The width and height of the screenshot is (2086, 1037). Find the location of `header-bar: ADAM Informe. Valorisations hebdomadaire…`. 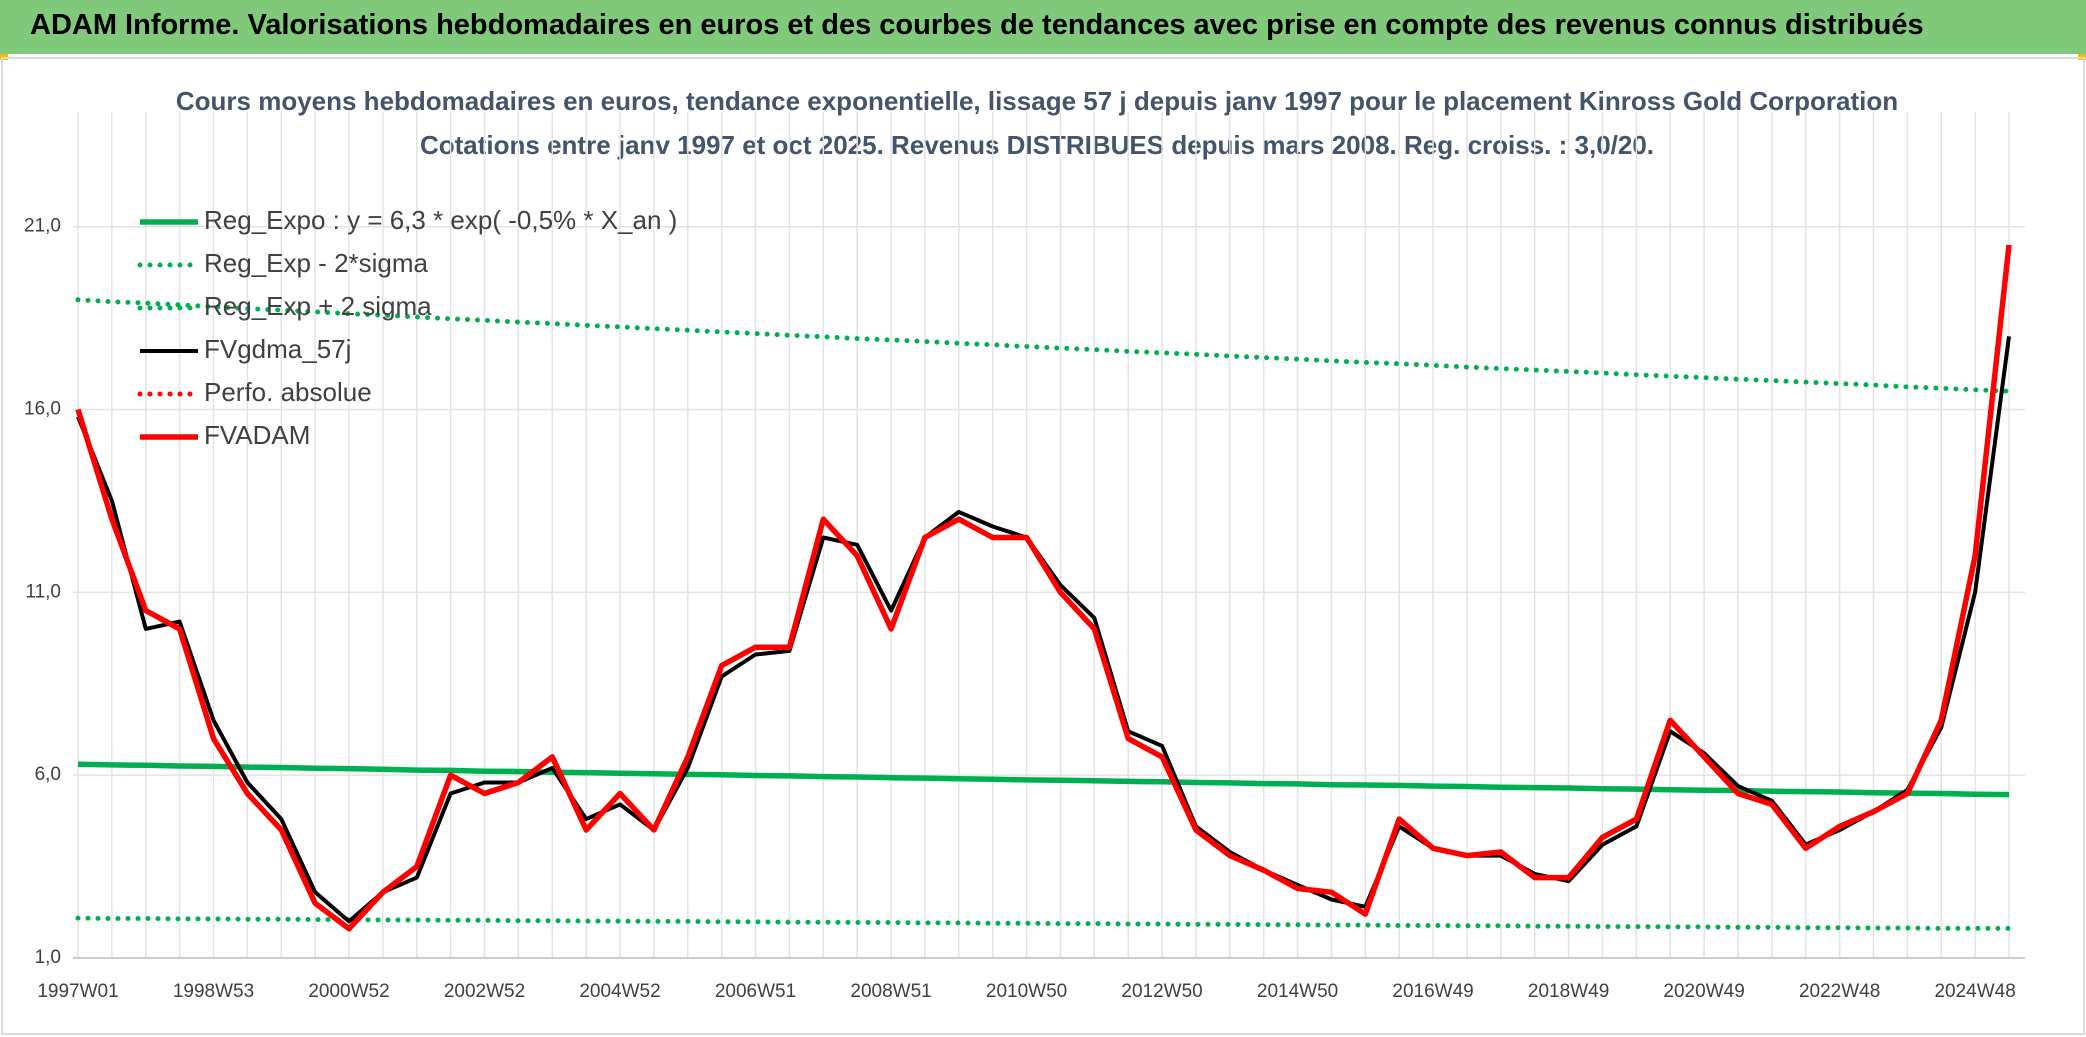

header-bar: ADAM Informe. Valorisations hebdomadaire… is located at coordinates (1043, 27).